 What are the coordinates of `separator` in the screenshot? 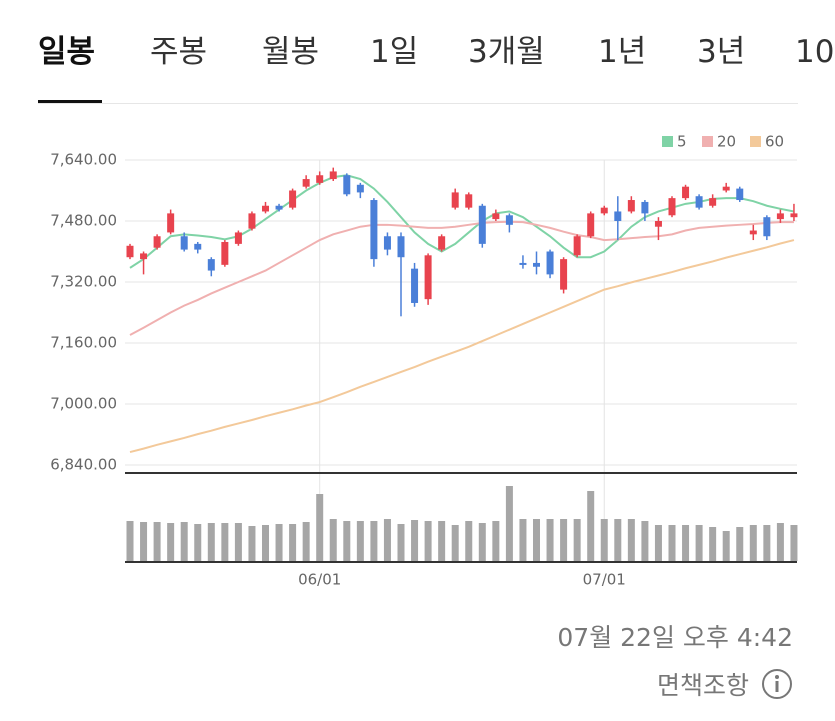 It's located at (418, 103).